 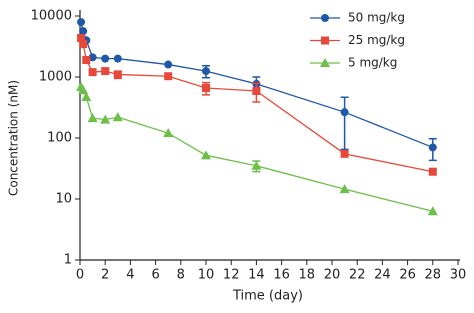 What do you see at coordinates (206, 275) in the screenshot?
I see `x-tick-label: 10` at bounding box center [206, 275].